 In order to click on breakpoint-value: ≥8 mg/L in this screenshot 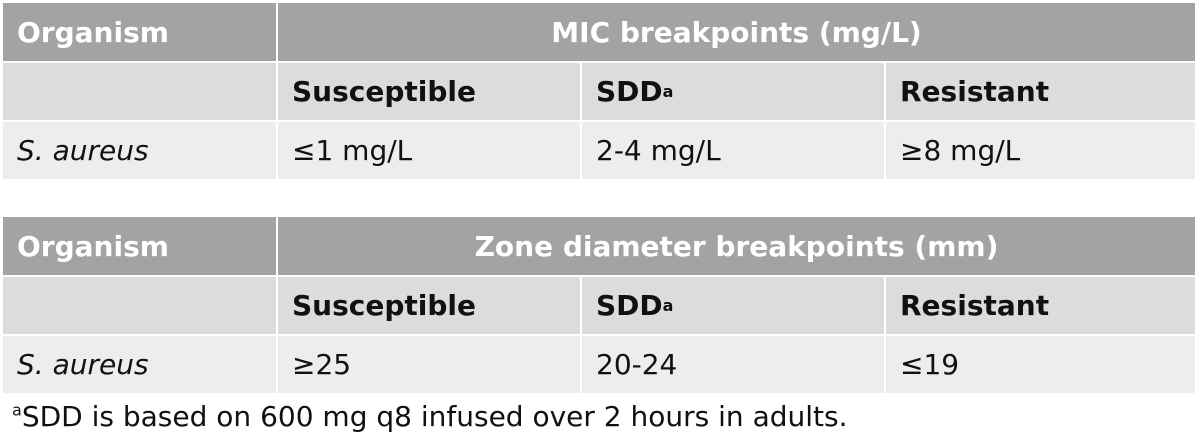, I will do `click(1040, 150)`.